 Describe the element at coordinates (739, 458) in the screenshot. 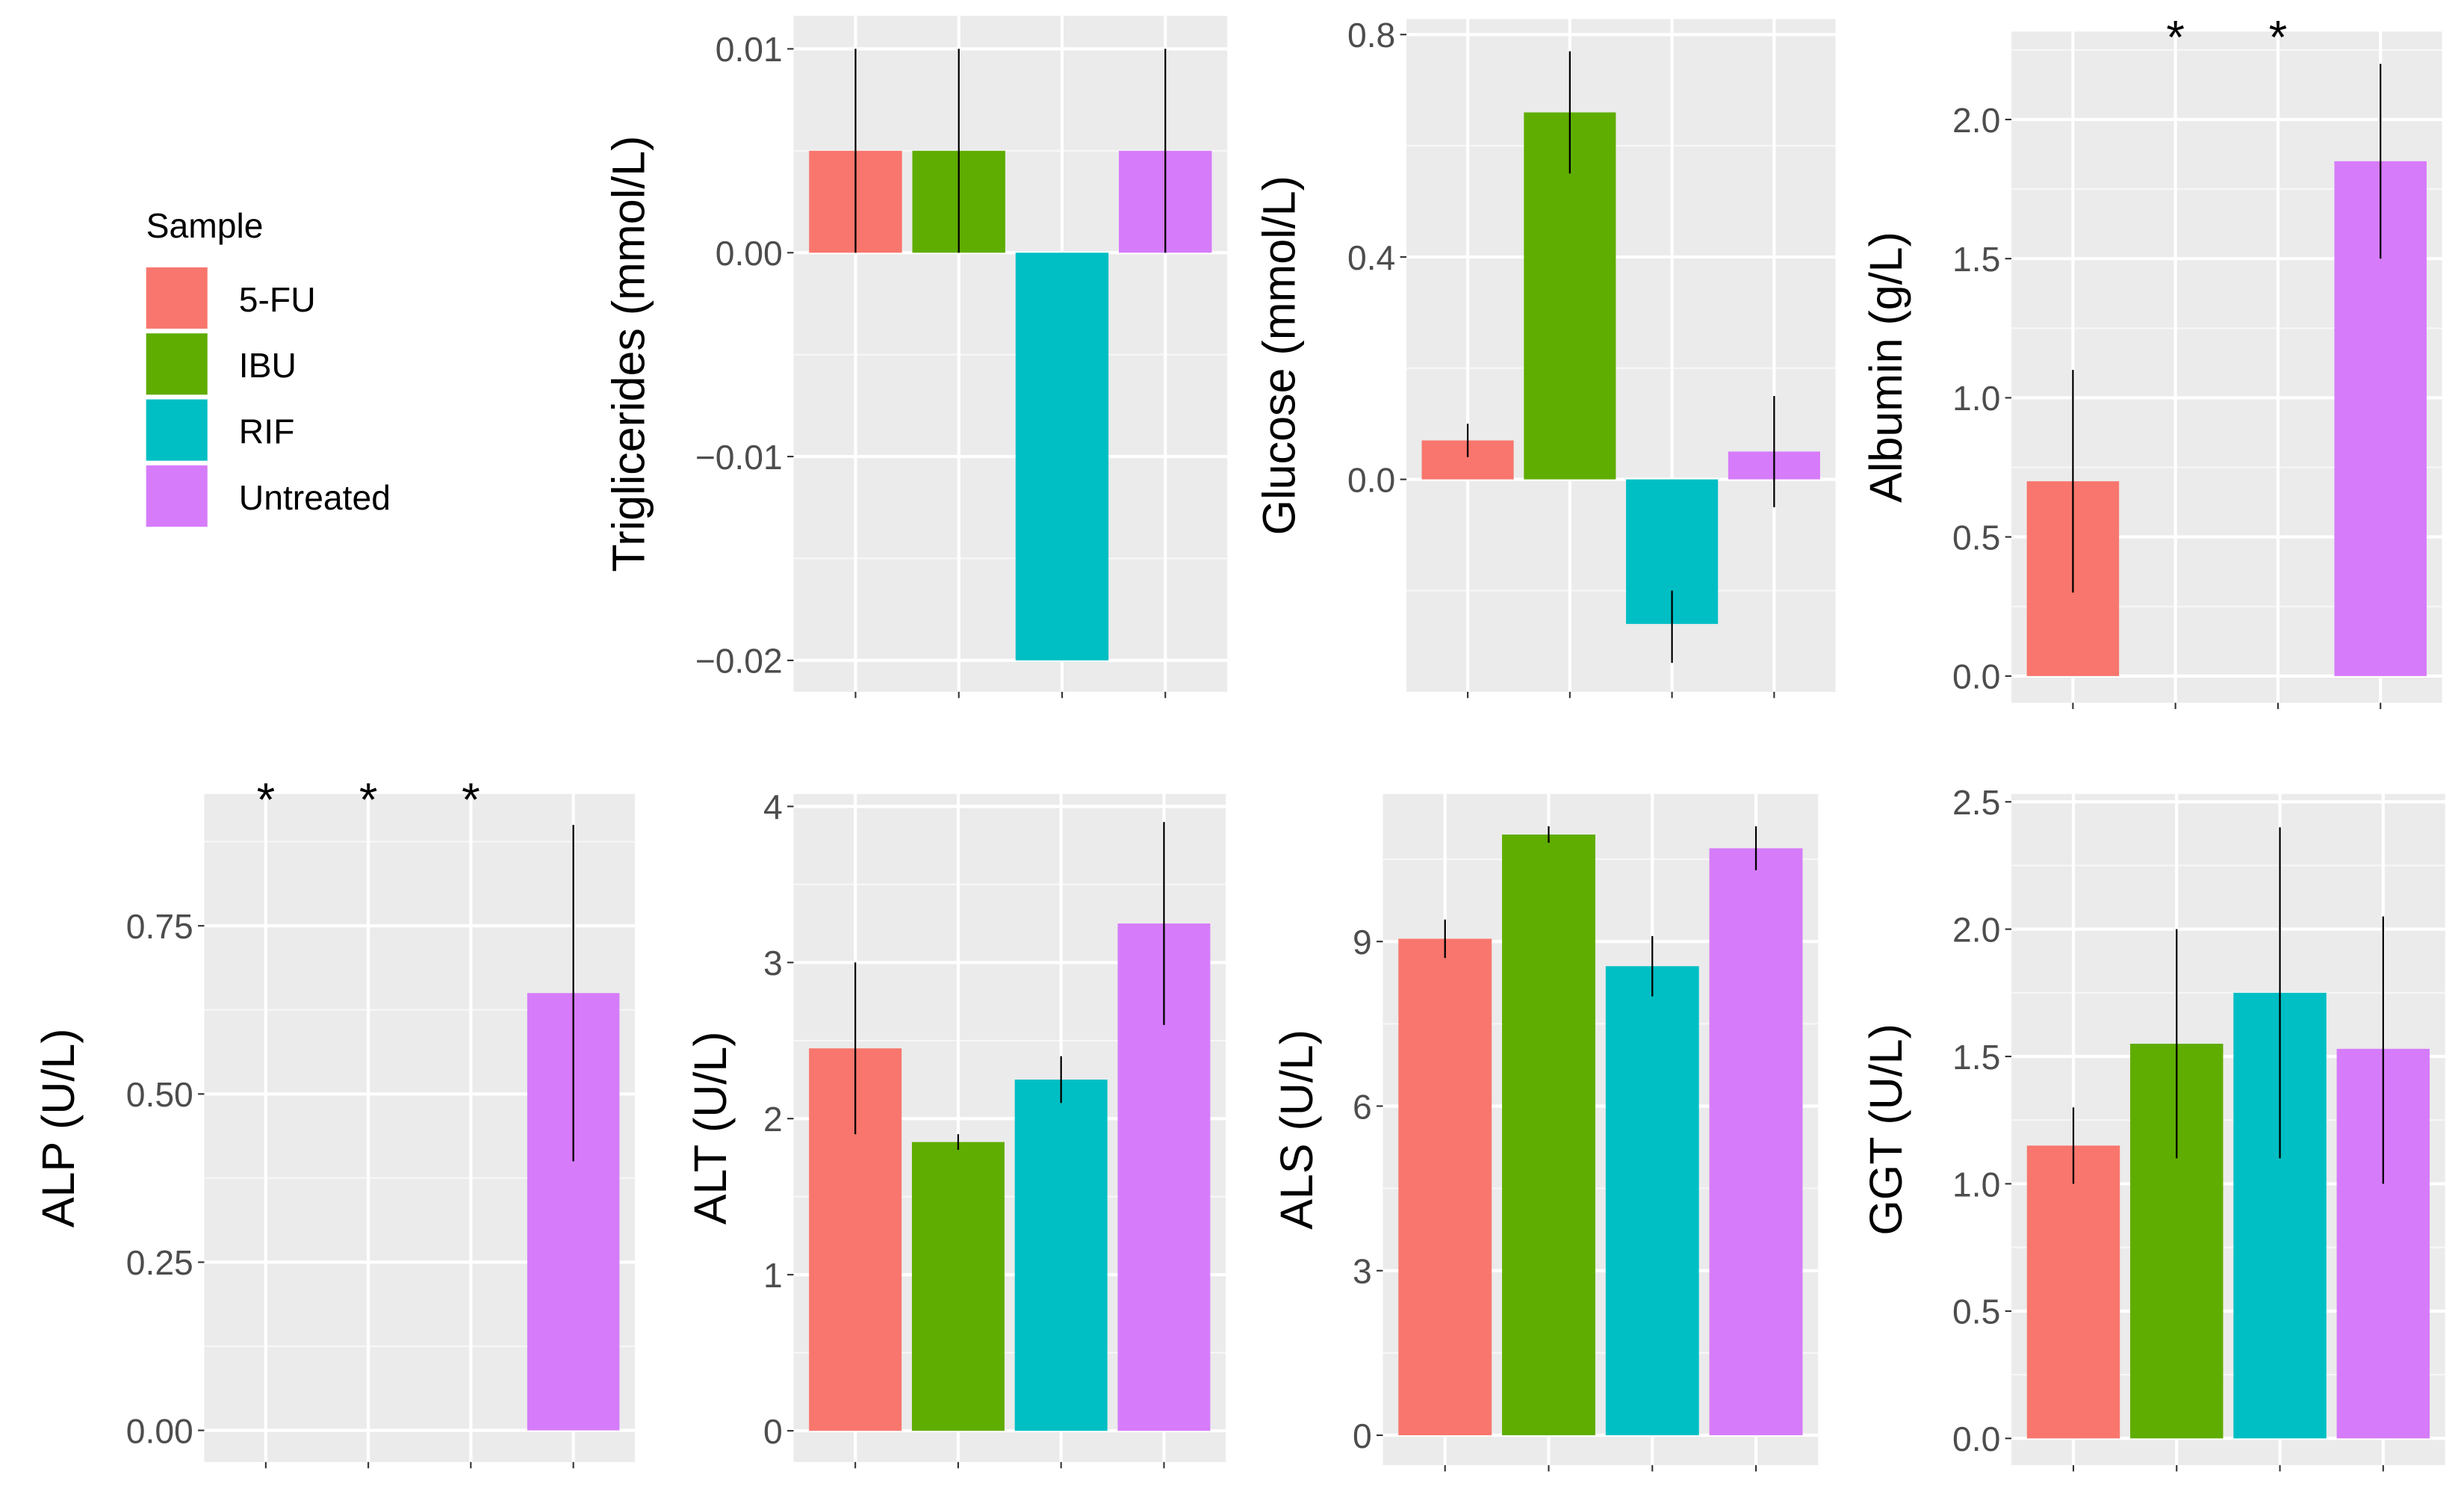

I see `y-tick-label: −0.01` at that location.